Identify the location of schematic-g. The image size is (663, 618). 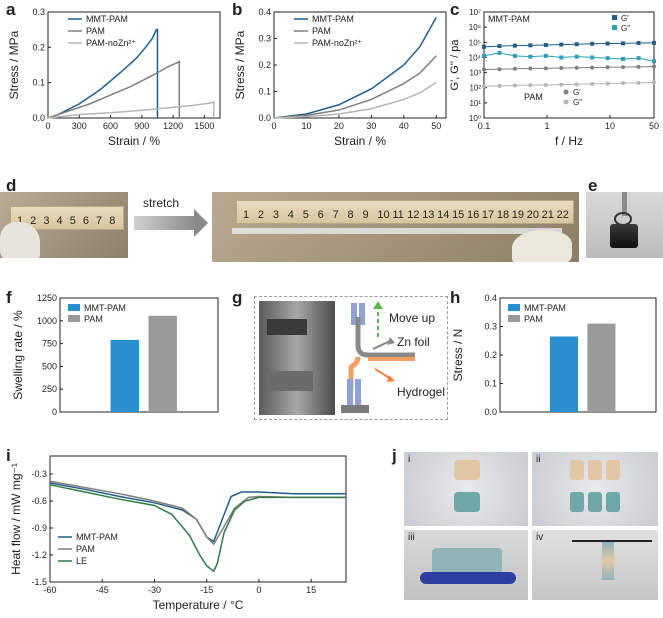
(378, 357).